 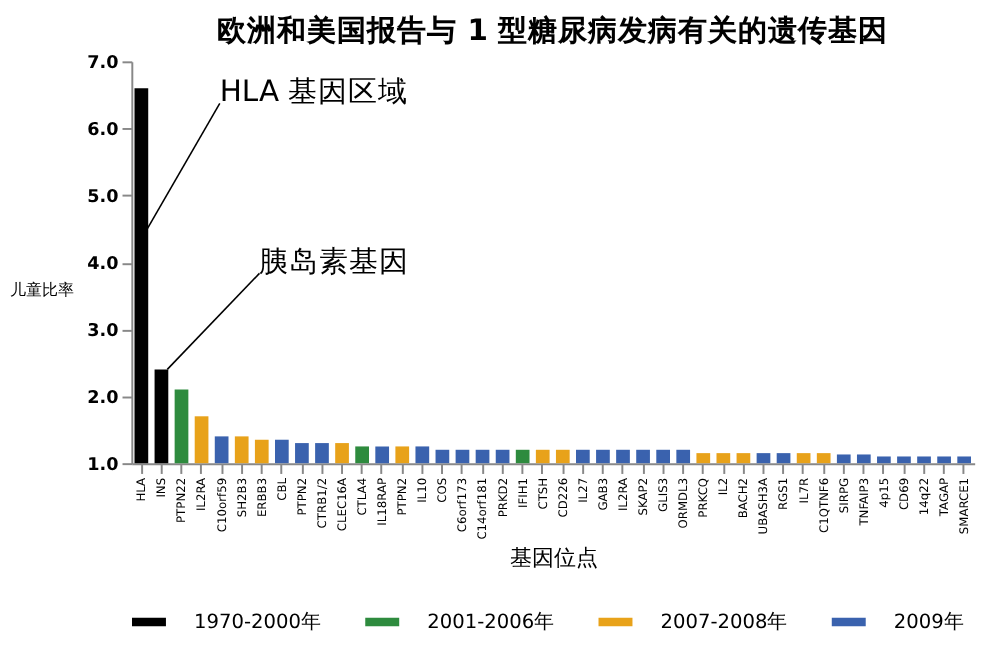 I want to click on y-axis-title: 儿童比率, so click(x=41, y=290).